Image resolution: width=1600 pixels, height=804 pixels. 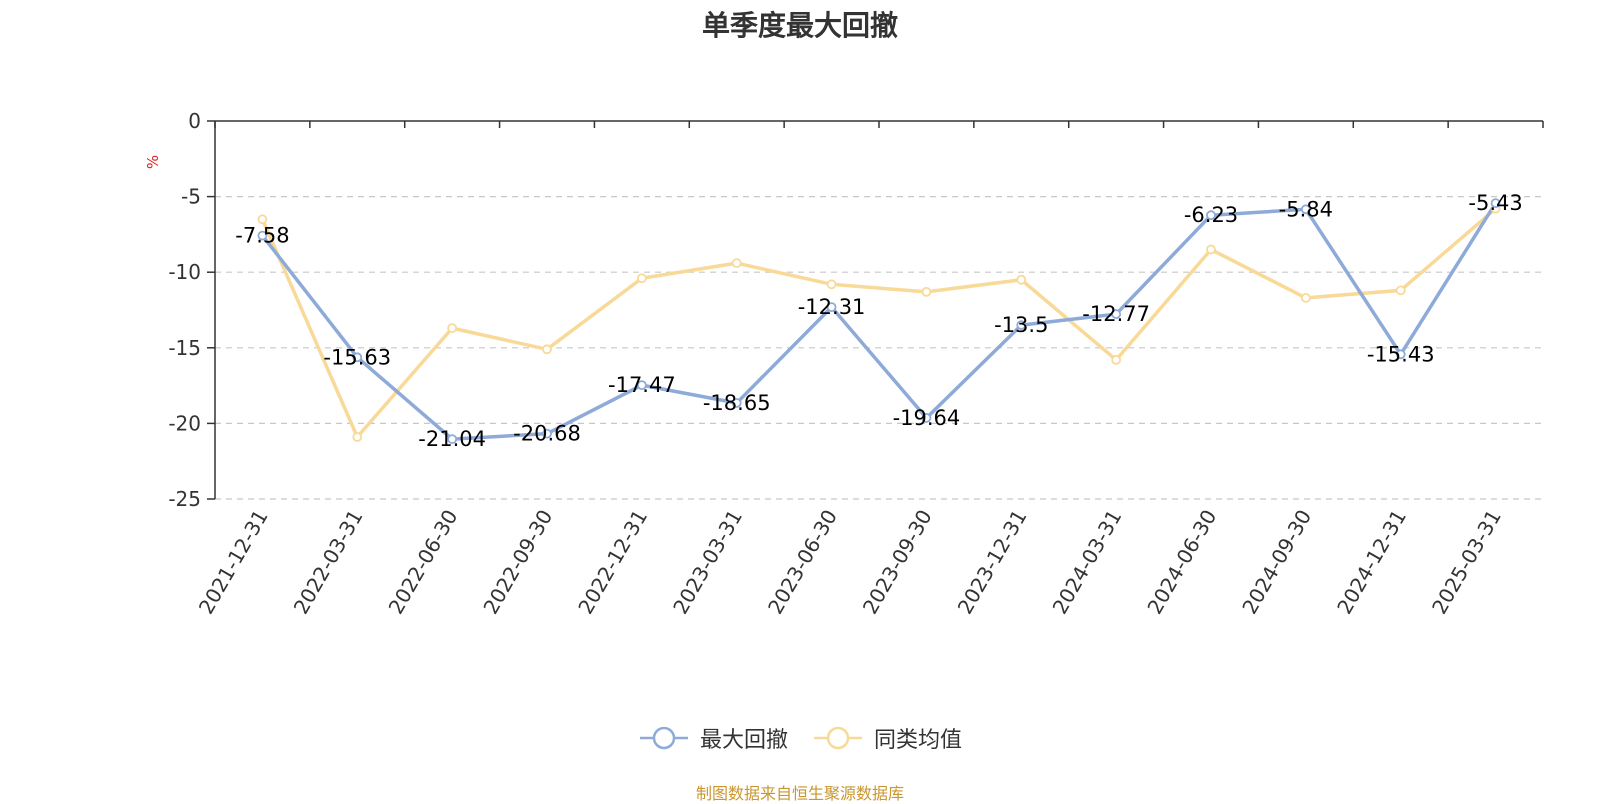 I want to click on data-label: -19.64, so click(x=927, y=418).